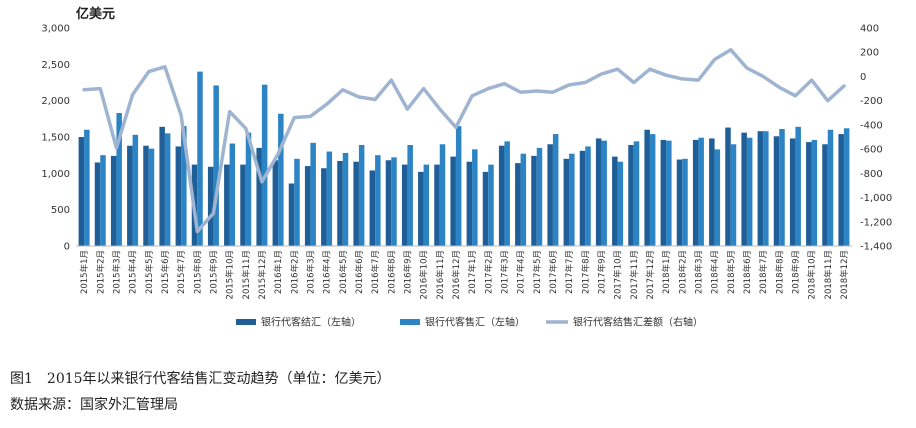 Image resolution: width=916 pixels, height=428 pixels. Describe the element at coordinates (424, 274) in the screenshot. I see `x-tick-label: 2016年10月` at that location.